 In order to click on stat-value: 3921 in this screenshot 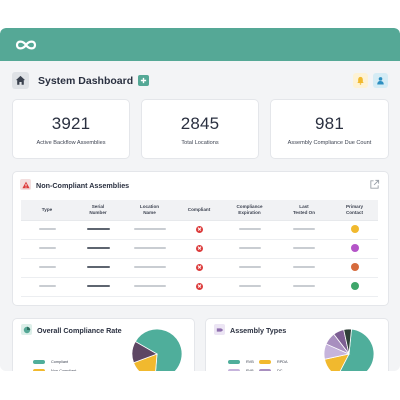, I will do `click(71, 123)`.